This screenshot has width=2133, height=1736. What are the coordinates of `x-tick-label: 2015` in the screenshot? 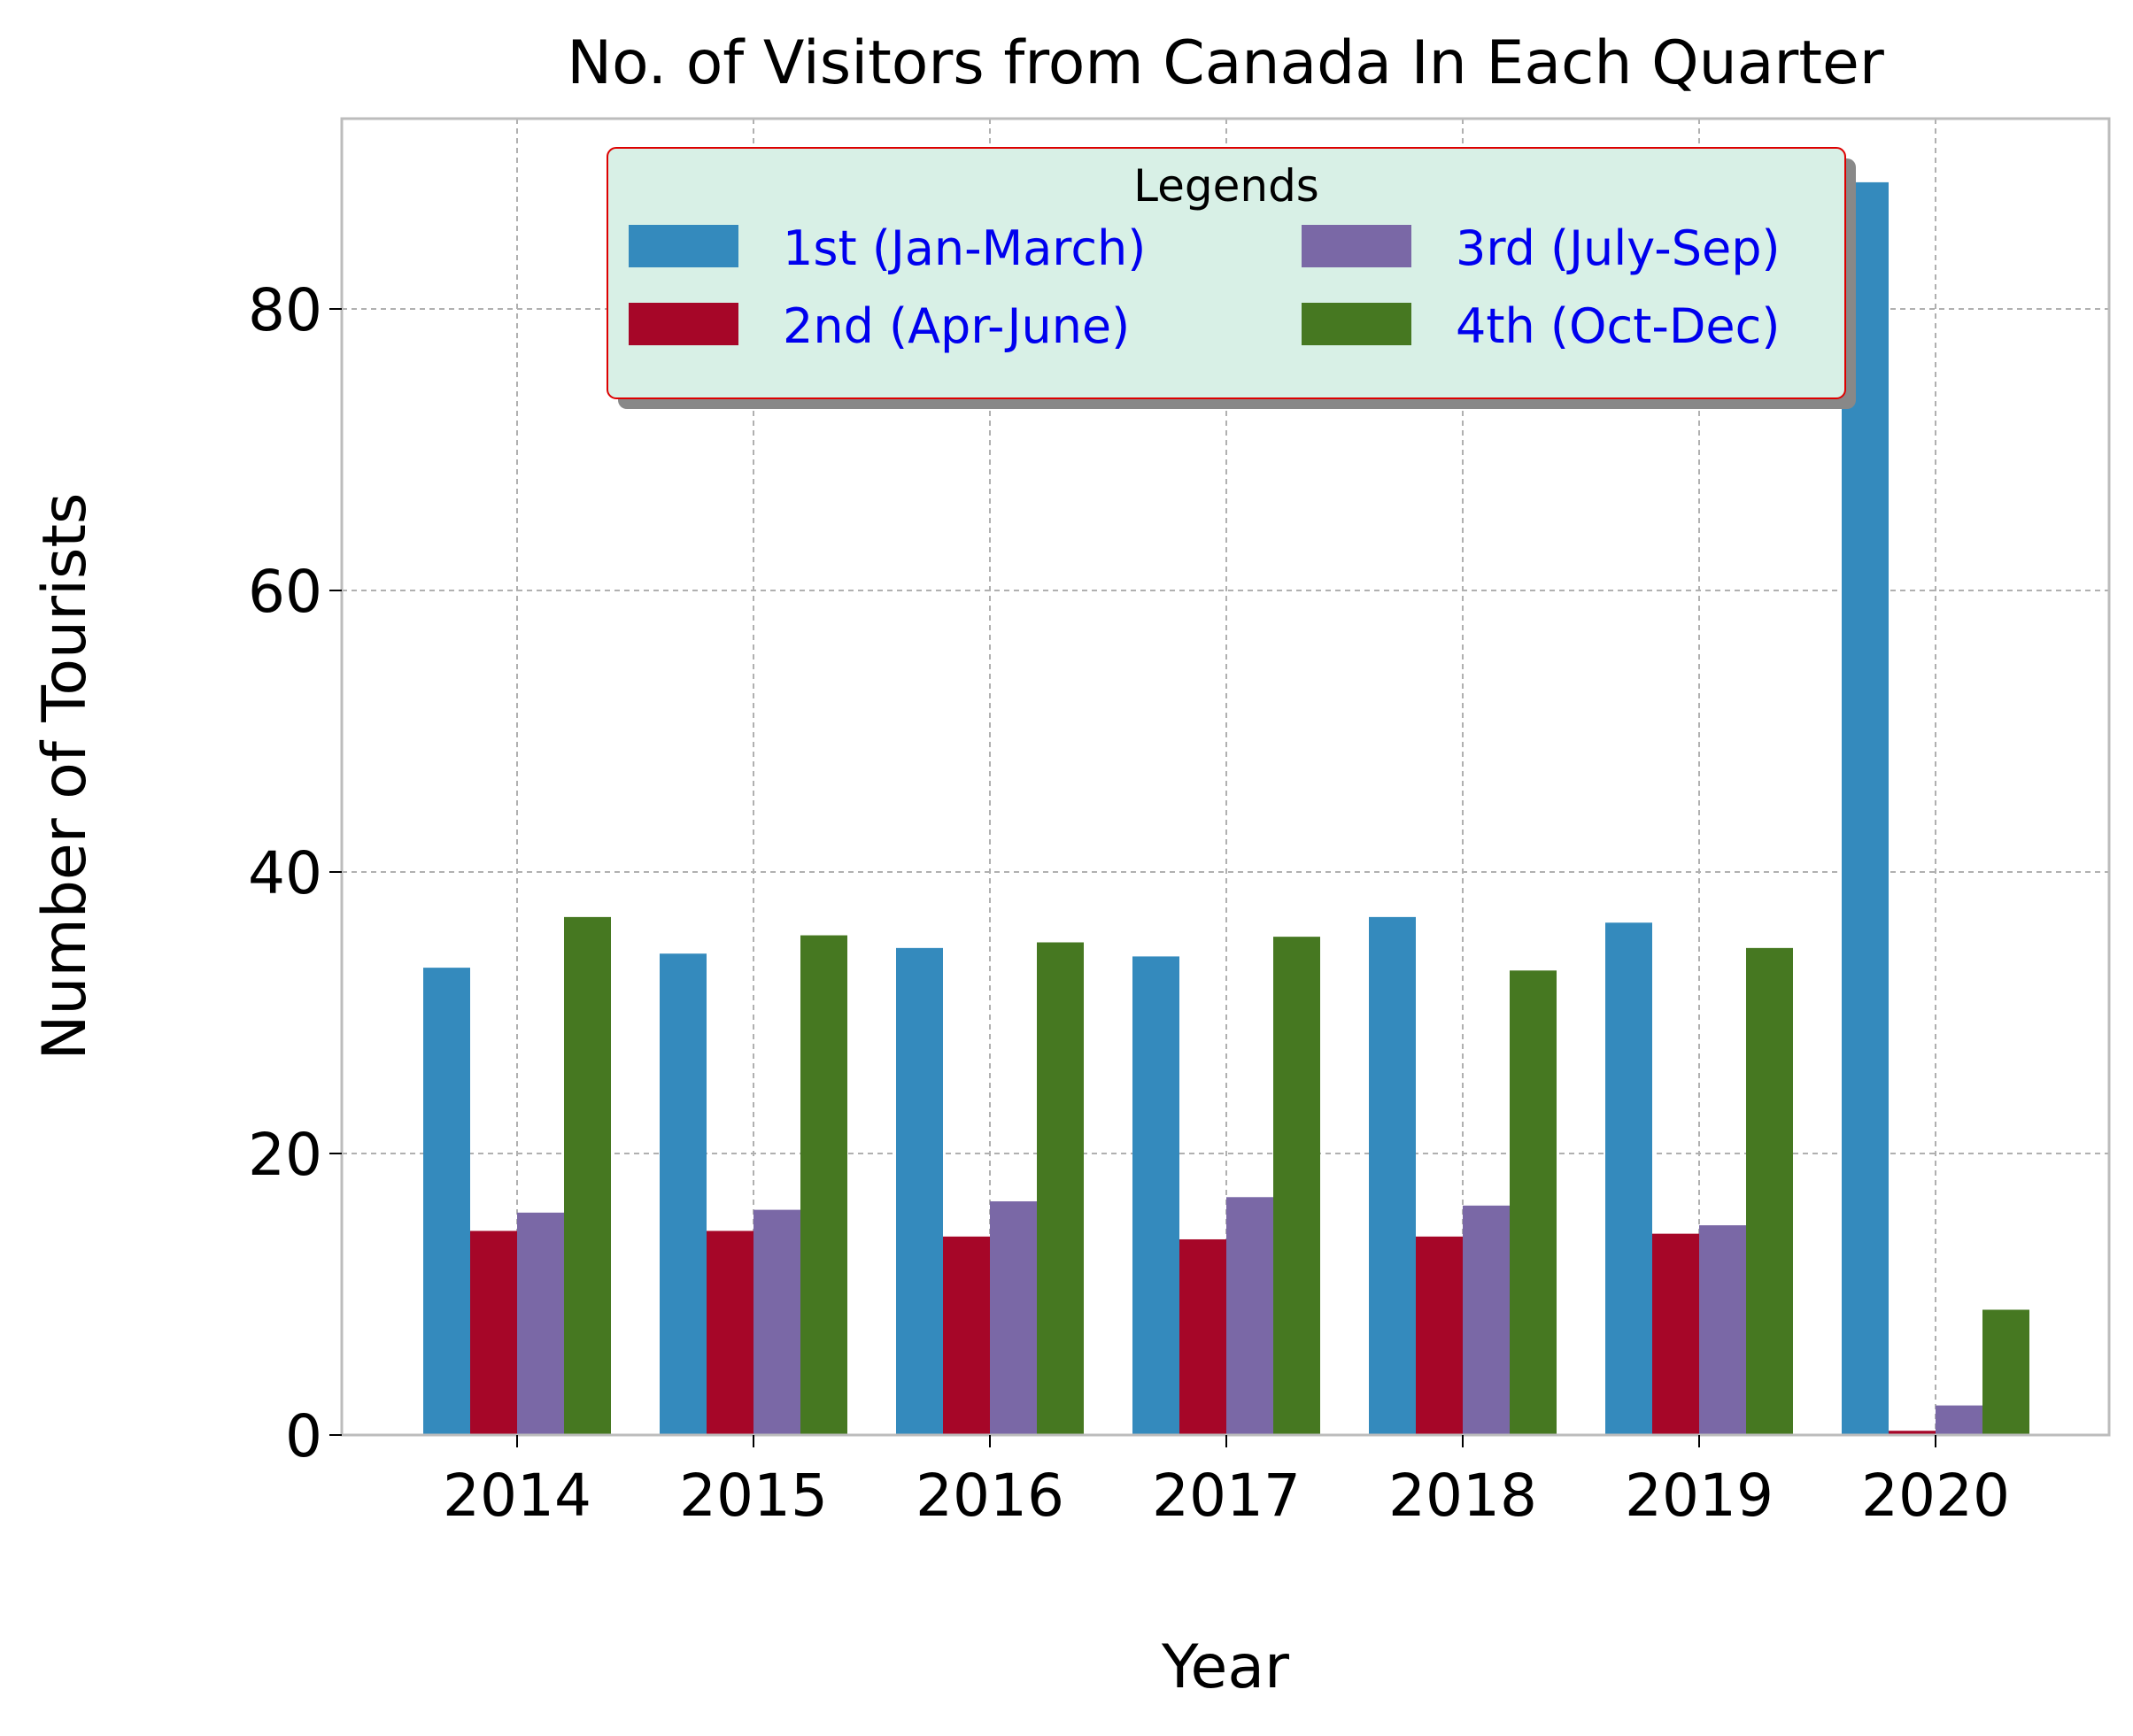 It's located at (753, 1496).